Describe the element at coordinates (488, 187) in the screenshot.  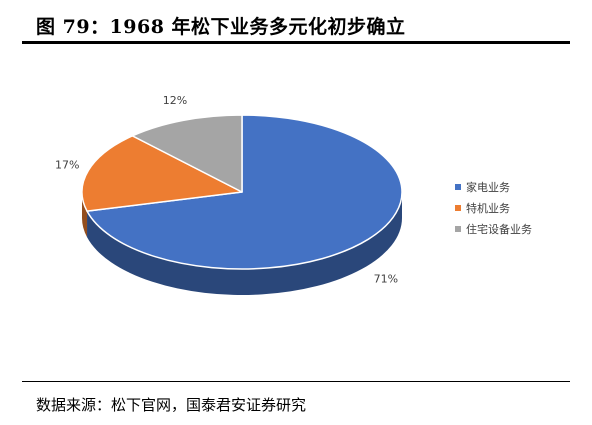
I see `legend-label-0: 家电业务` at that location.